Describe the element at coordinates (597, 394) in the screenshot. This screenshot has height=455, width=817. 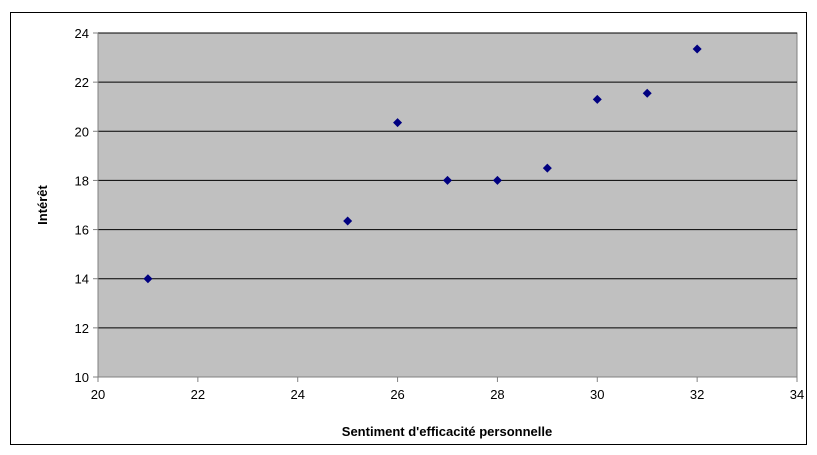
I see `x-tick-label: 30` at that location.